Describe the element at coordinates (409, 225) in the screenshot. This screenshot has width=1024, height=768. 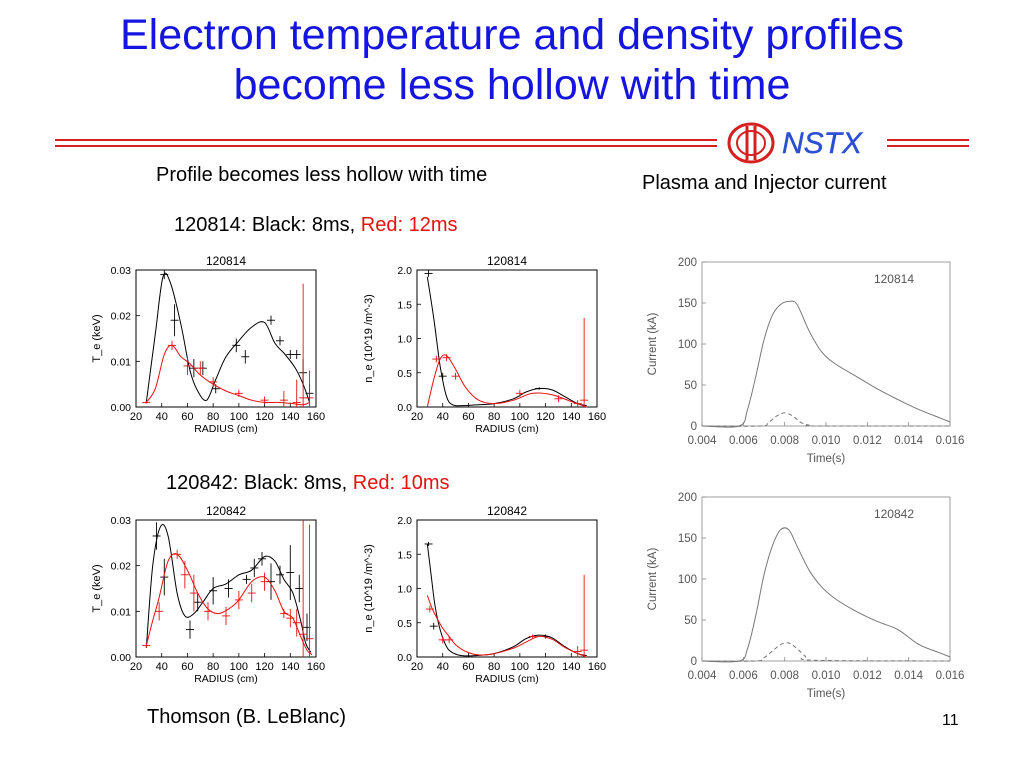
I see `caption-red-label: Red: 12ms` at that location.